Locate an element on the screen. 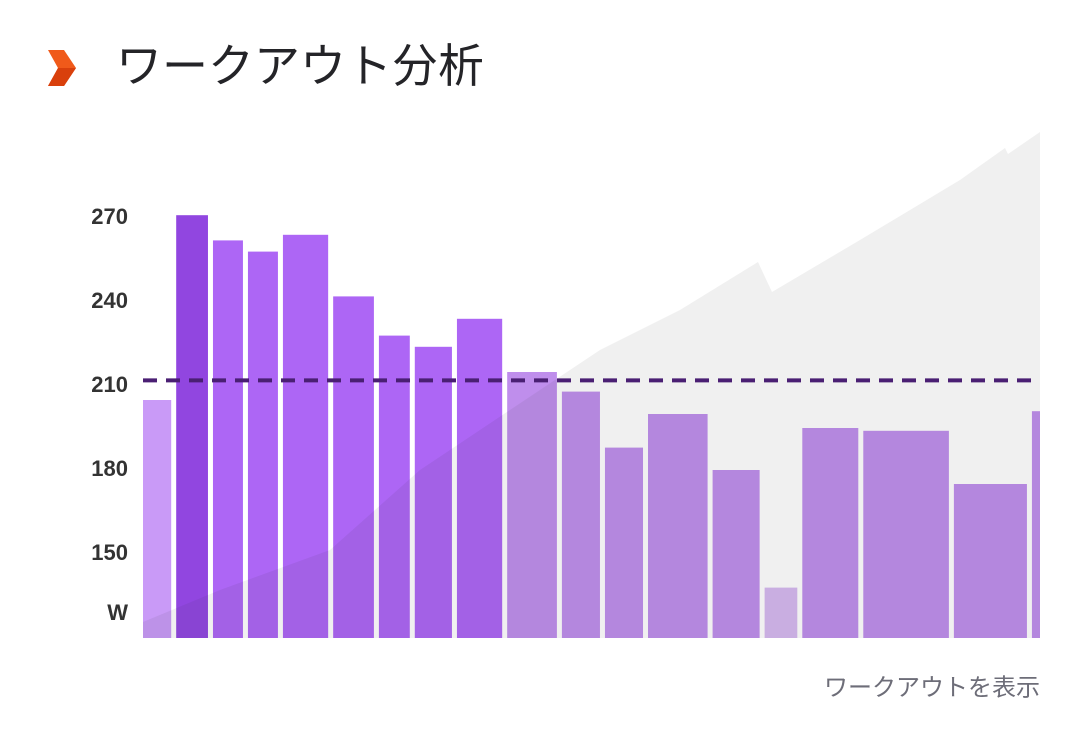  chevron-icon-shade is located at coordinates (62, 77).